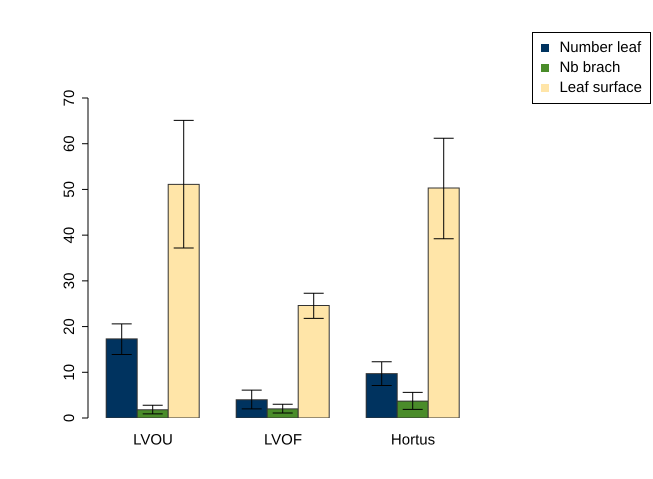 This screenshot has height=479, width=653. Describe the element at coordinates (589, 68) in the screenshot. I see `legend-label: Nb brach` at that location.